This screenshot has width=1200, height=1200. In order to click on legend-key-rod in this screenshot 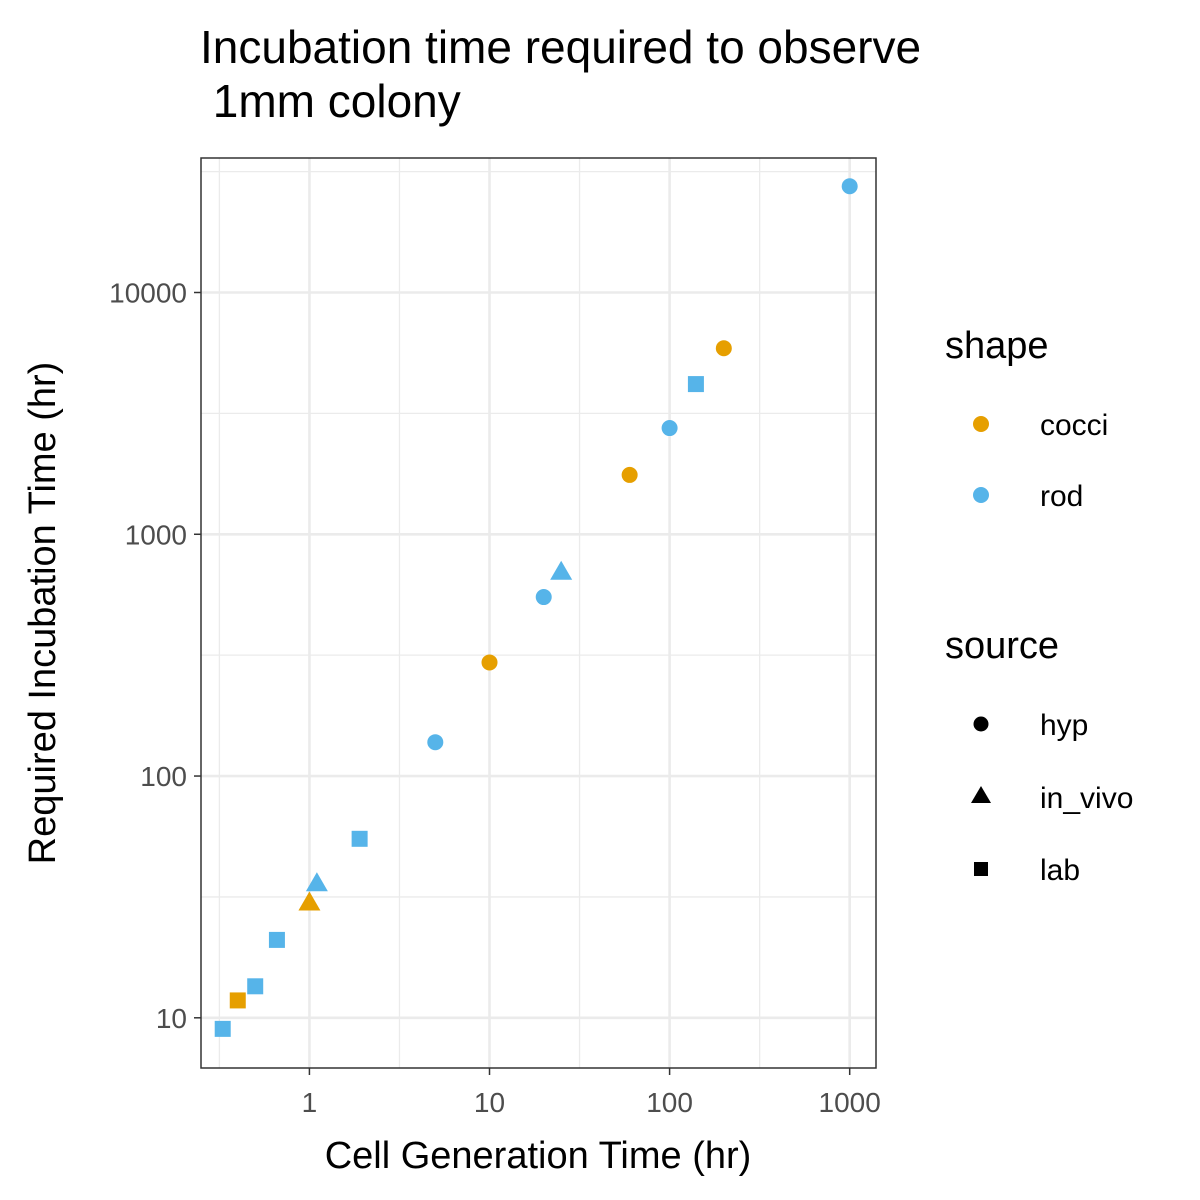, I will do `click(981, 495)`.